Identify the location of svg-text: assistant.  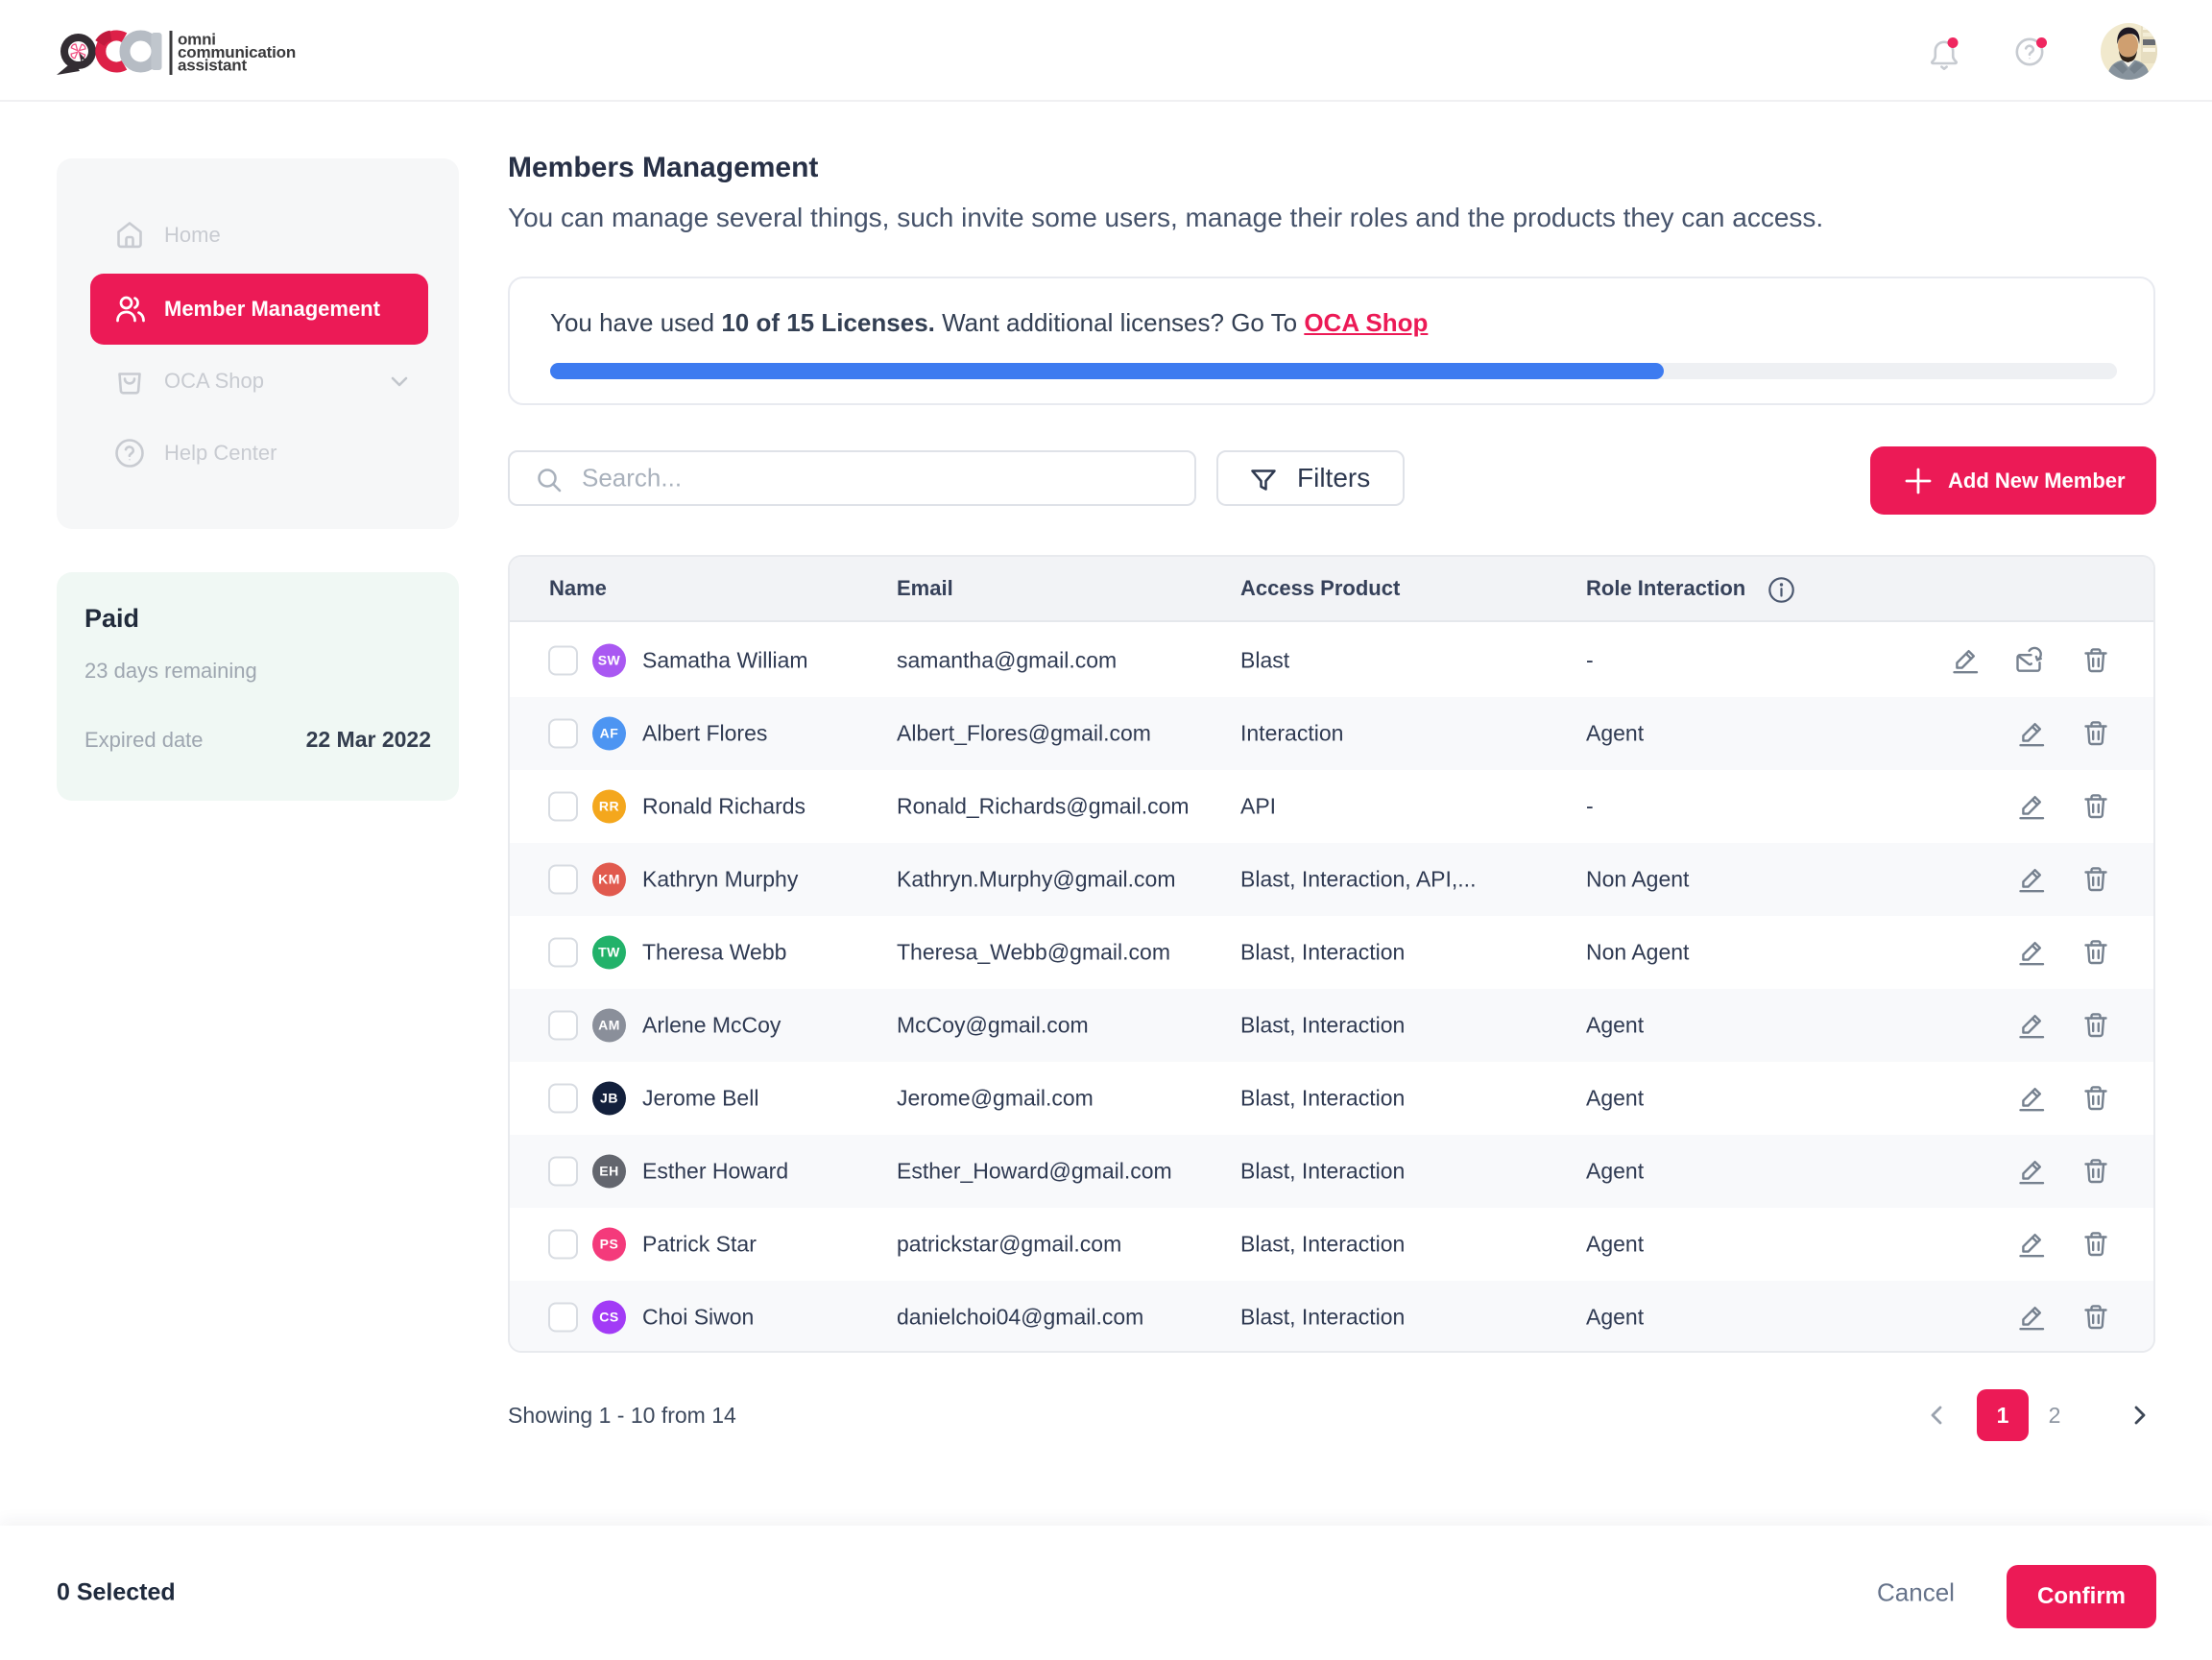
(212, 66).